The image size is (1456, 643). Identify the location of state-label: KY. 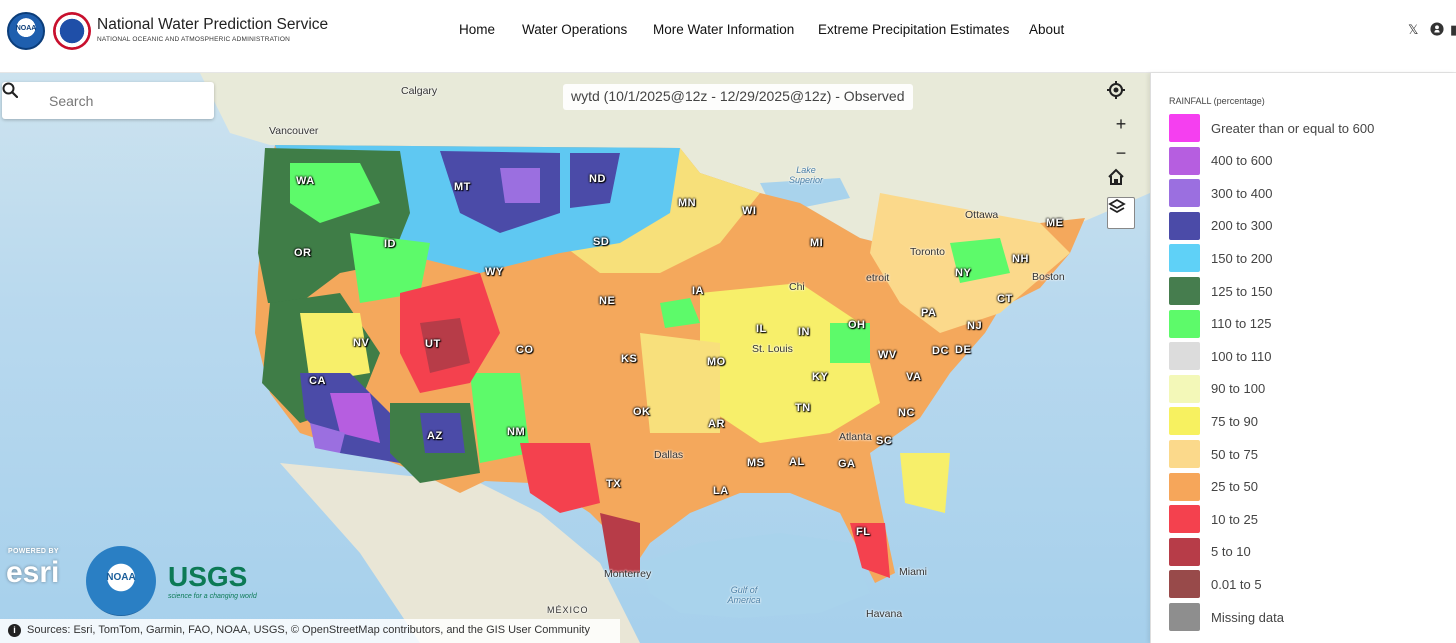
(820, 377).